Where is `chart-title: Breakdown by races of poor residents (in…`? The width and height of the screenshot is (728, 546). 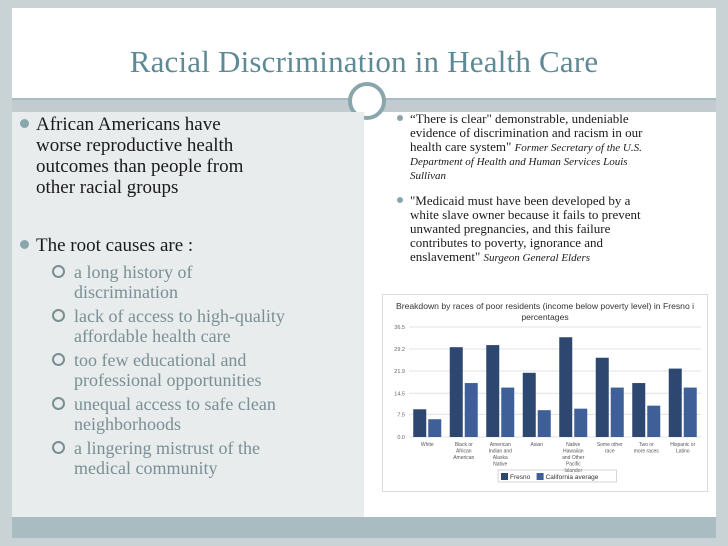
chart-title: Breakdown by races of poor residents (in… is located at coordinates (545, 306).